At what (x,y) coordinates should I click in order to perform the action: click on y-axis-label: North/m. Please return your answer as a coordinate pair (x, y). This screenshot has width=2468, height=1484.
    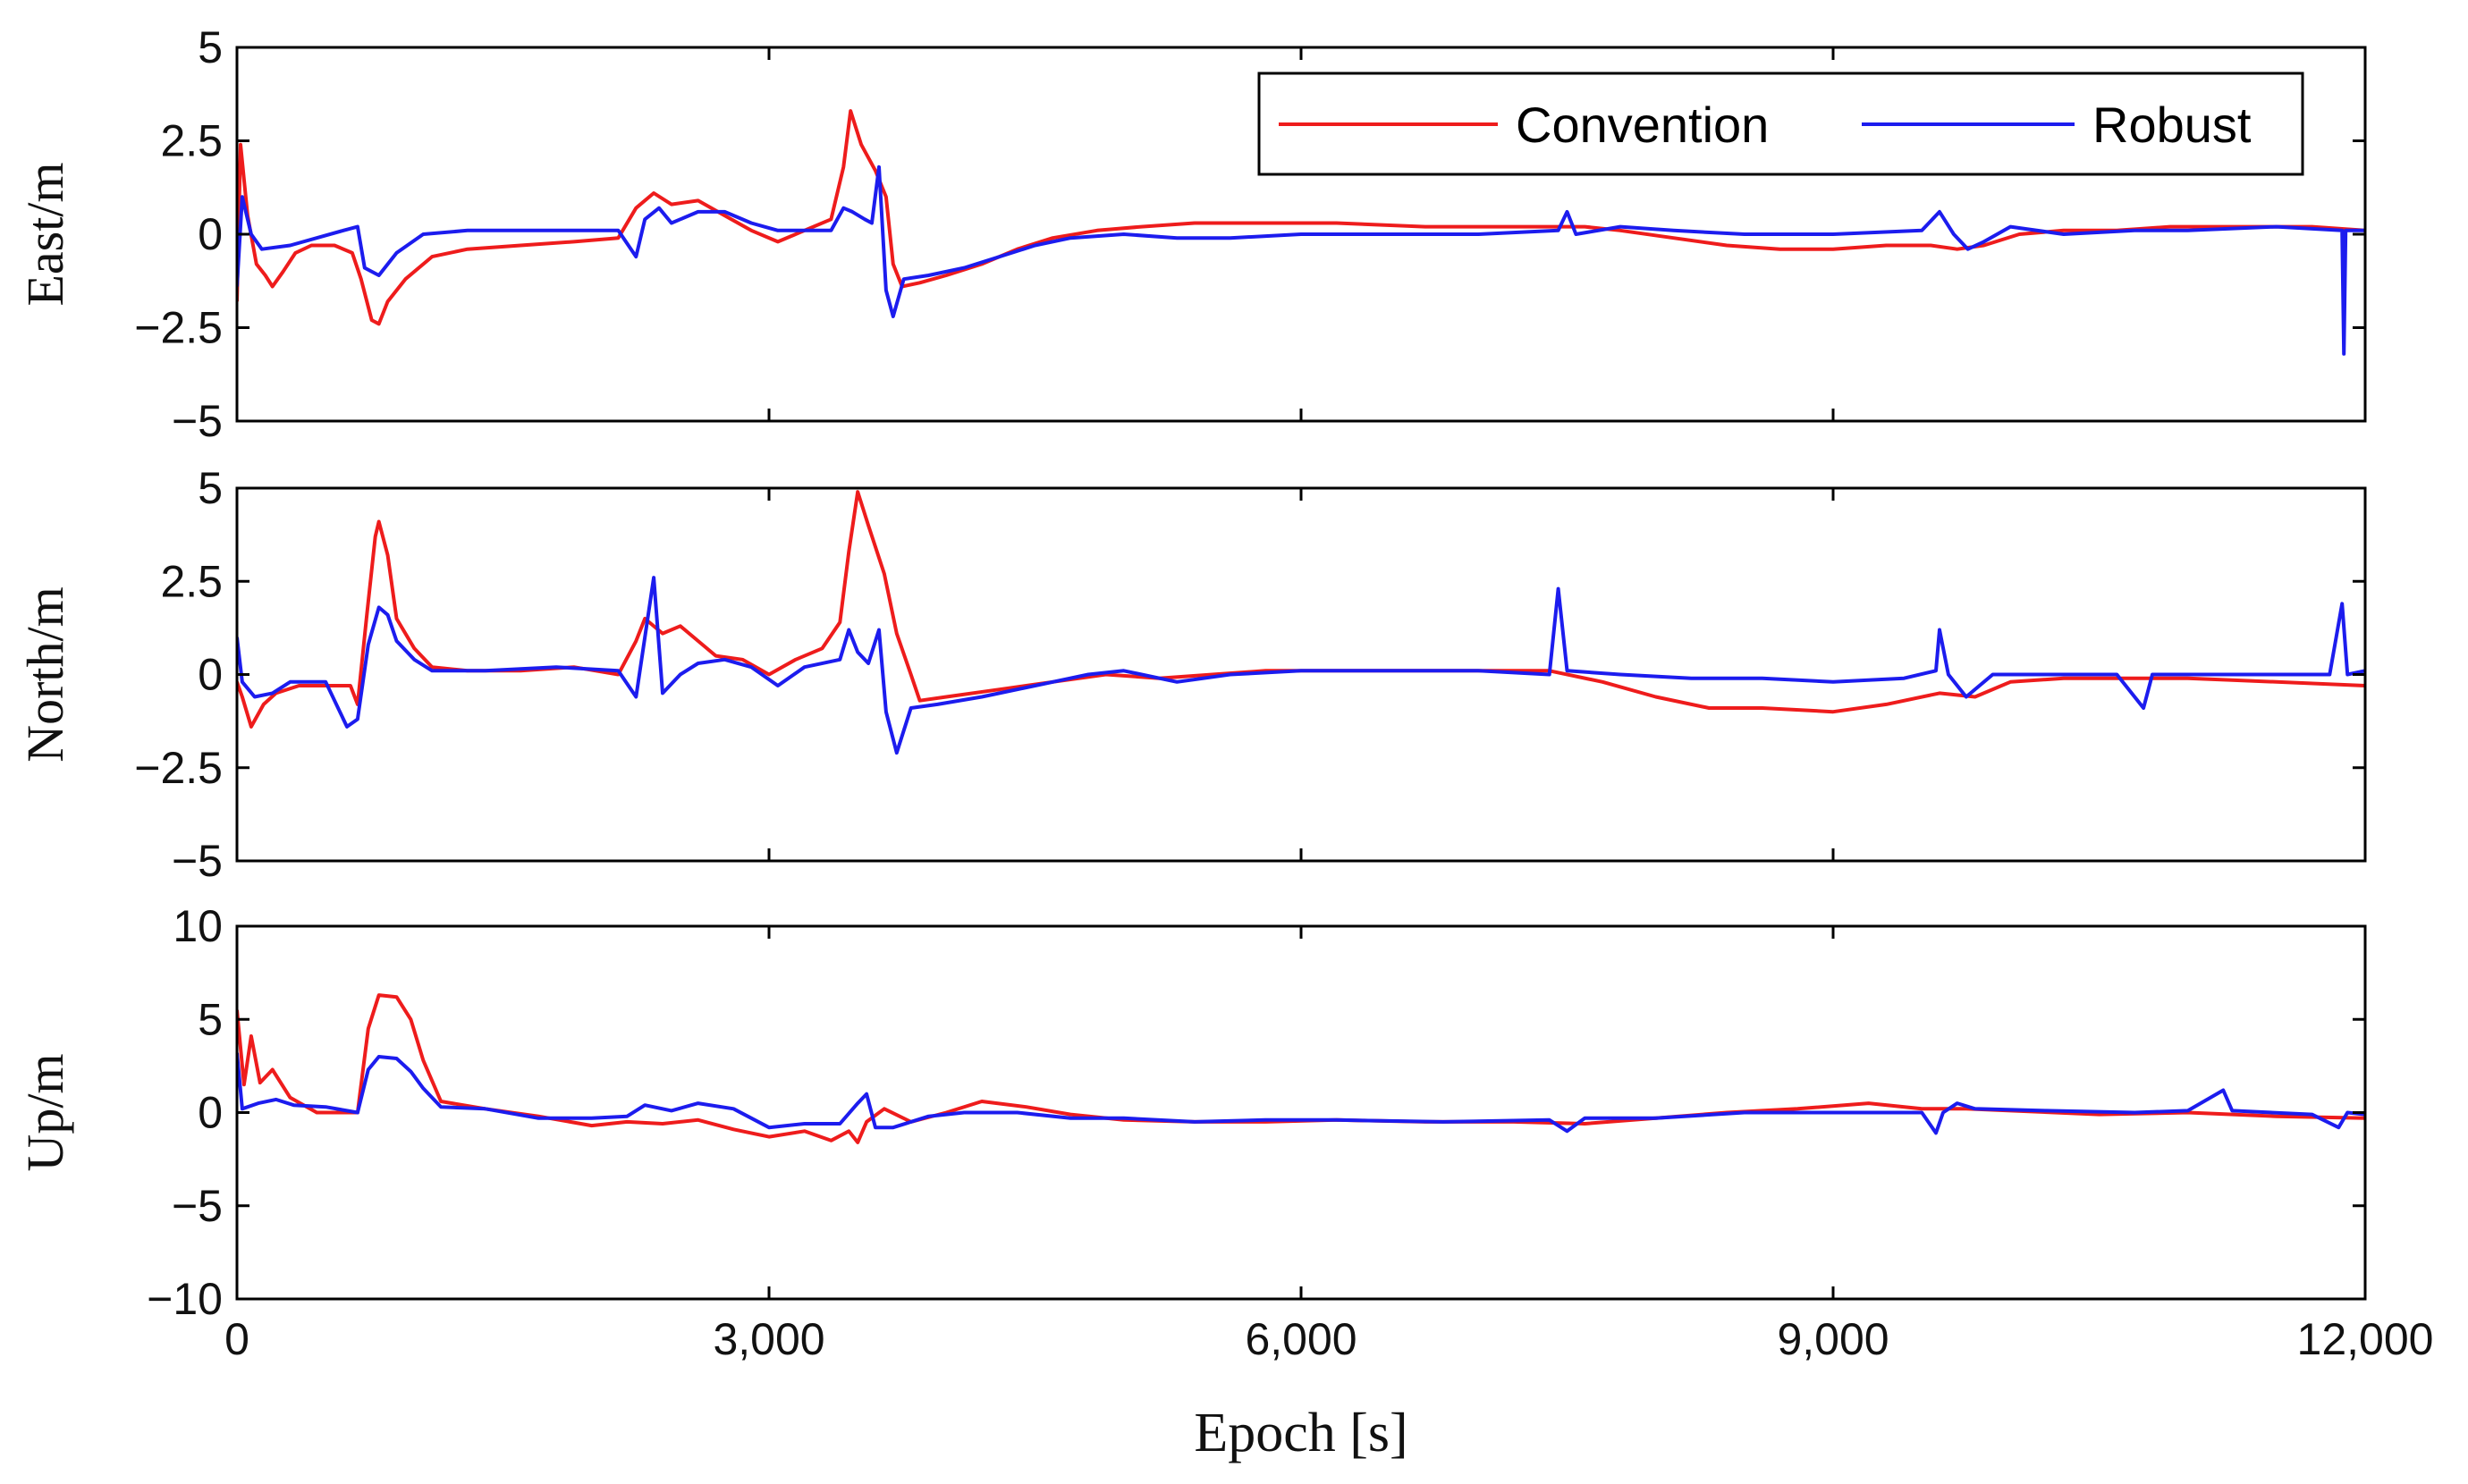
    Looking at the image, I should click on (45, 674).